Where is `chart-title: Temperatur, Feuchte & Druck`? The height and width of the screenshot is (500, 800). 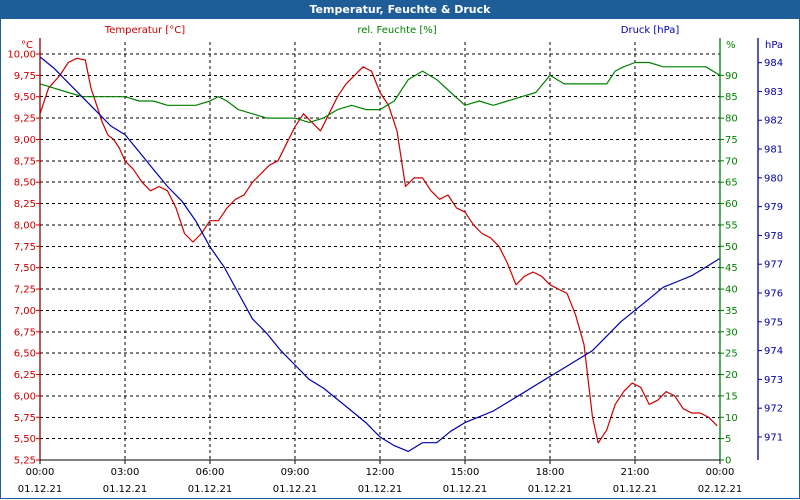 chart-title: Temperatur, Feuchte & Druck is located at coordinates (400, 9).